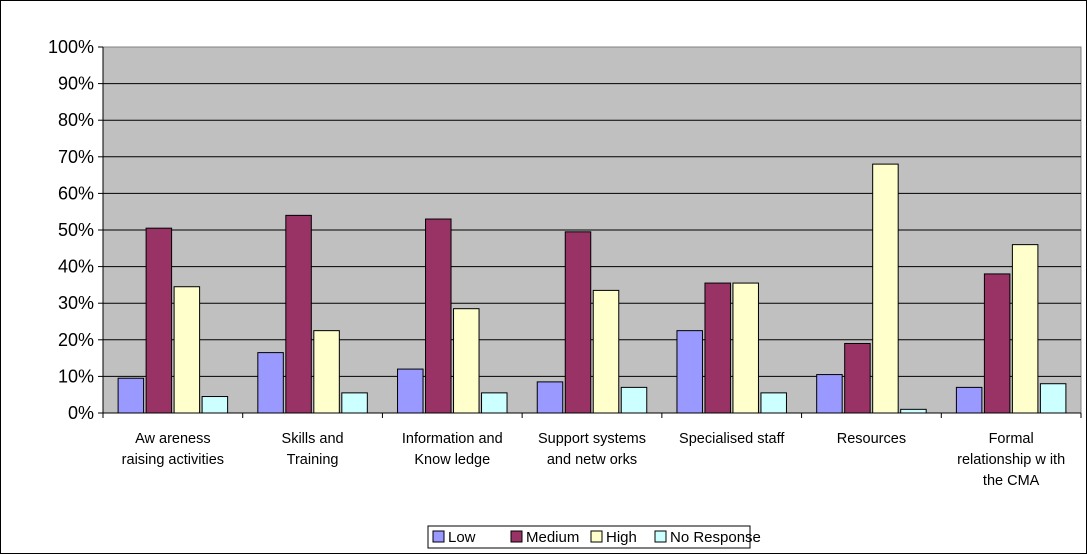 The height and width of the screenshot is (554, 1087). I want to click on x-category-label: Aw areness, so click(173, 439).